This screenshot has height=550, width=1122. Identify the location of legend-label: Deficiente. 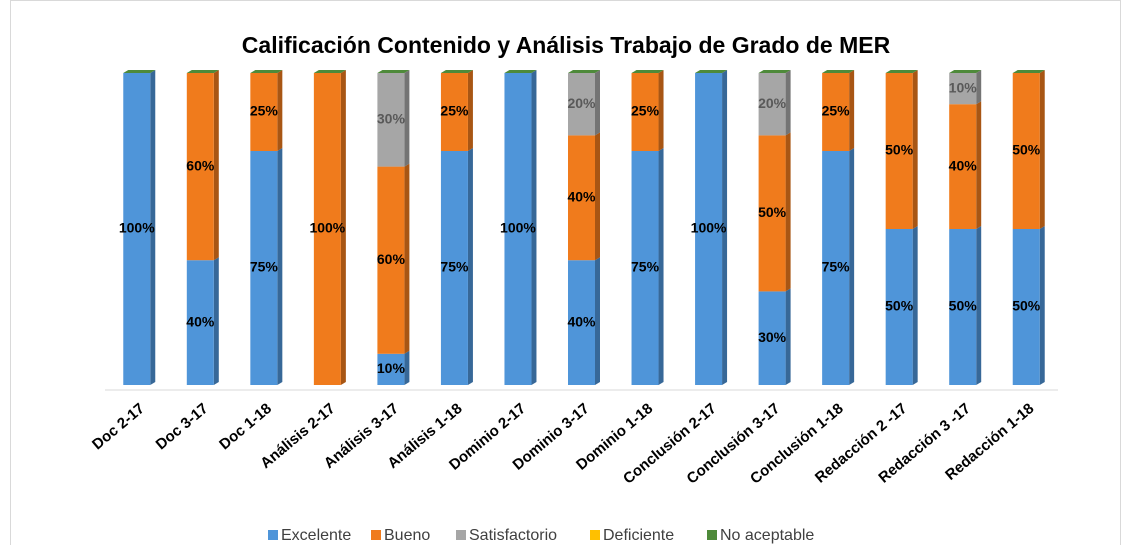
(638, 535).